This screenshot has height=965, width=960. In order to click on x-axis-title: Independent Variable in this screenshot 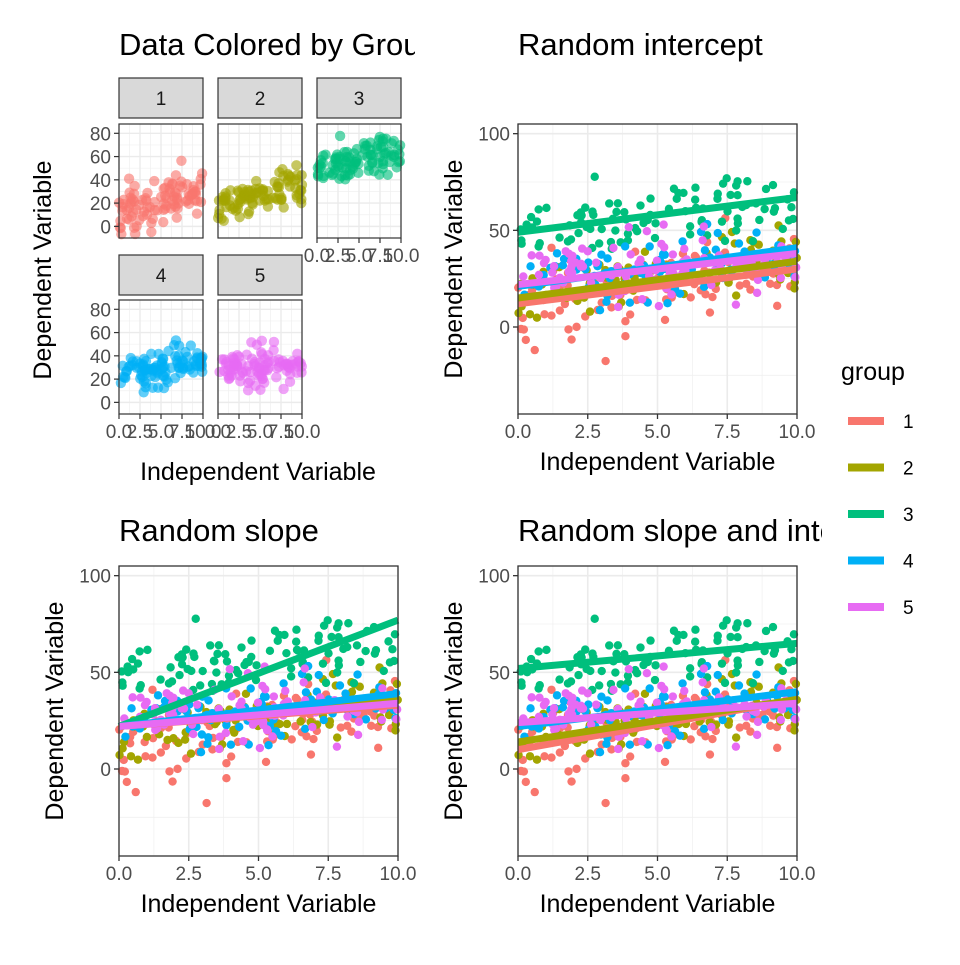, I will do `click(259, 904)`.